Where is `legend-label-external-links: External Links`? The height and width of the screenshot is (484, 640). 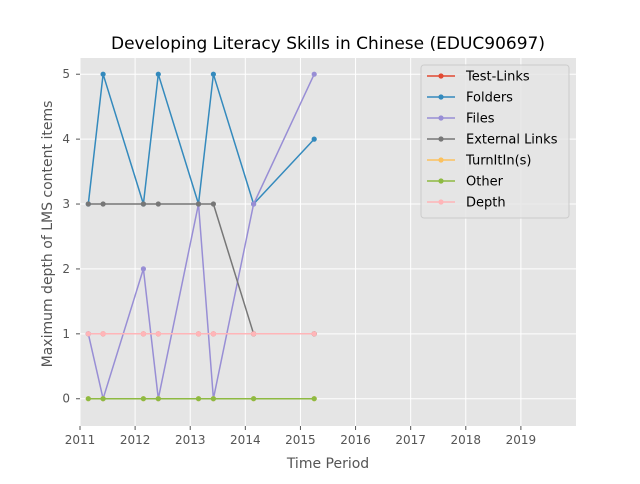
legend-label-external-links: External Links is located at coordinates (512, 140).